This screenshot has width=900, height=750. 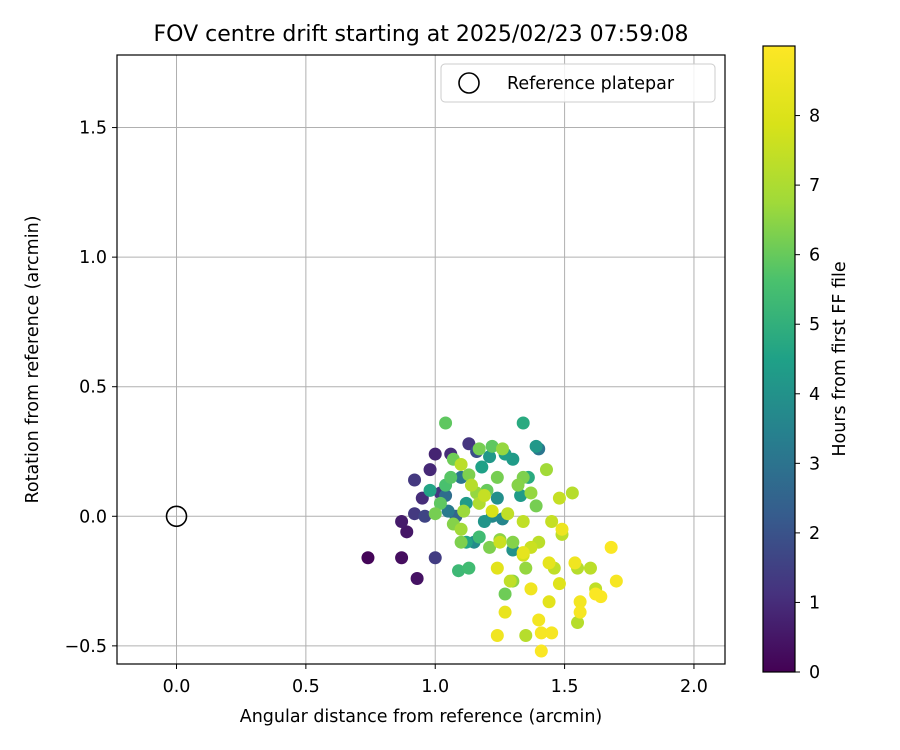 I want to click on y-axis-label: Rotation from reference (arcmin), so click(x=33, y=360).